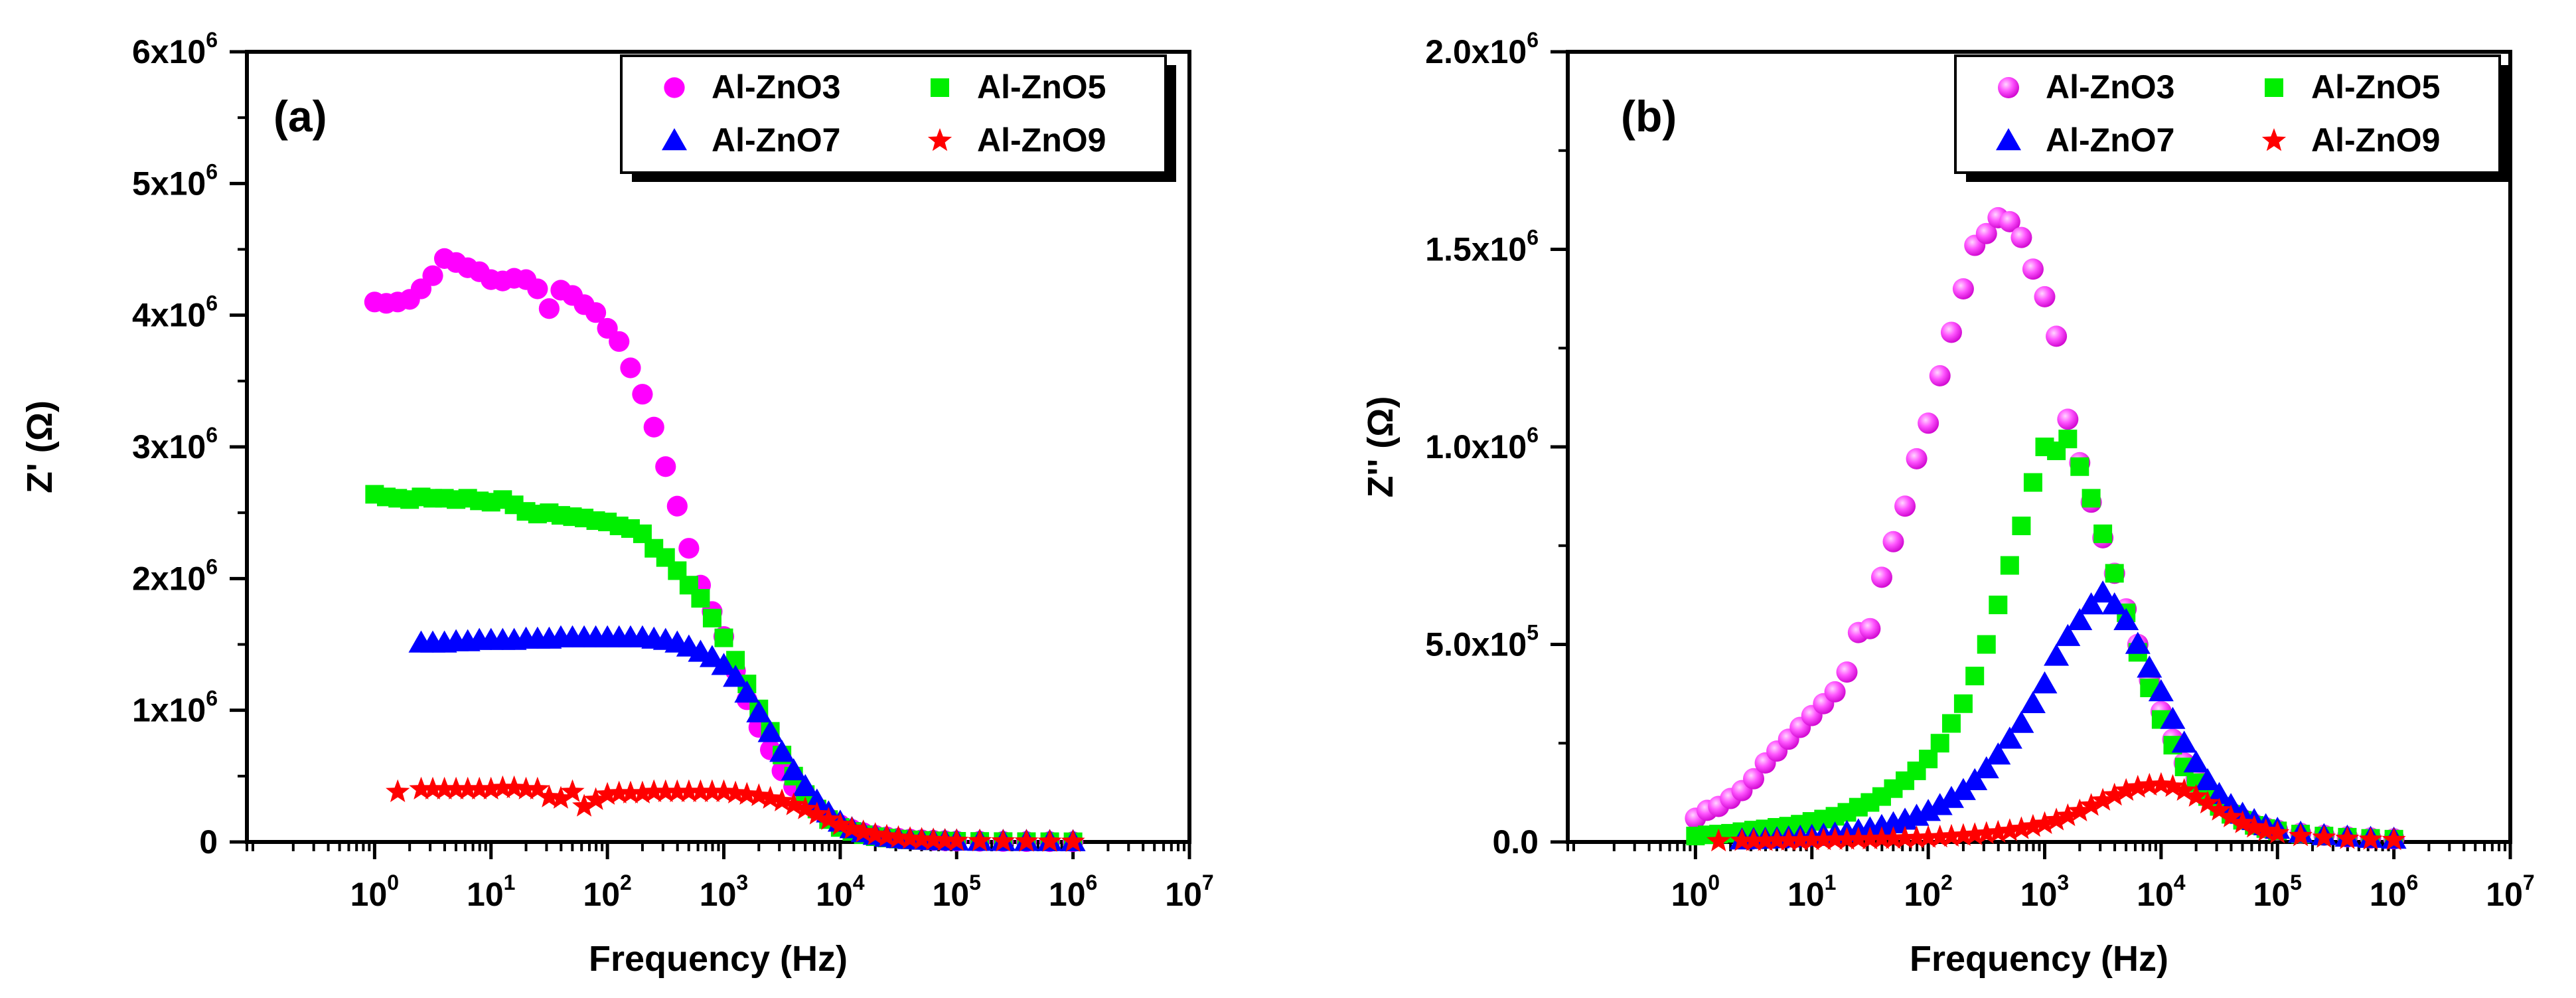 This screenshot has height=998, width=2576. What do you see at coordinates (2110, 87) in the screenshot?
I see `legend-label-al-zno3: Al-ZnO3` at bounding box center [2110, 87].